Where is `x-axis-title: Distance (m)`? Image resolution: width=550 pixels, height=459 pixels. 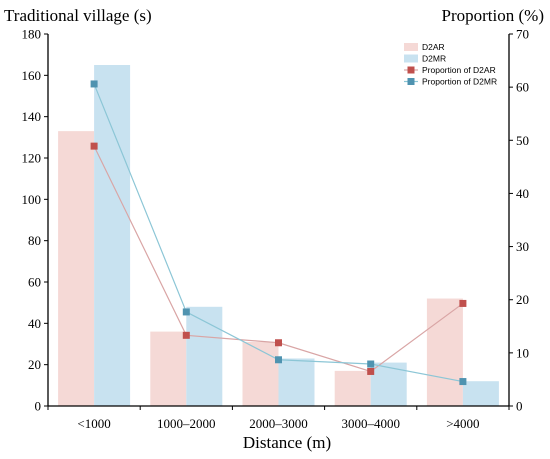
x-axis-title: Distance (m) is located at coordinates (287, 442).